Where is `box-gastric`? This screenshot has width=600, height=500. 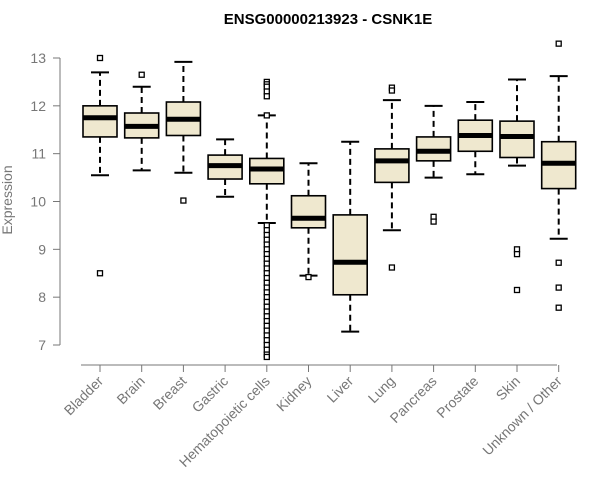 box-gastric is located at coordinates (225, 168).